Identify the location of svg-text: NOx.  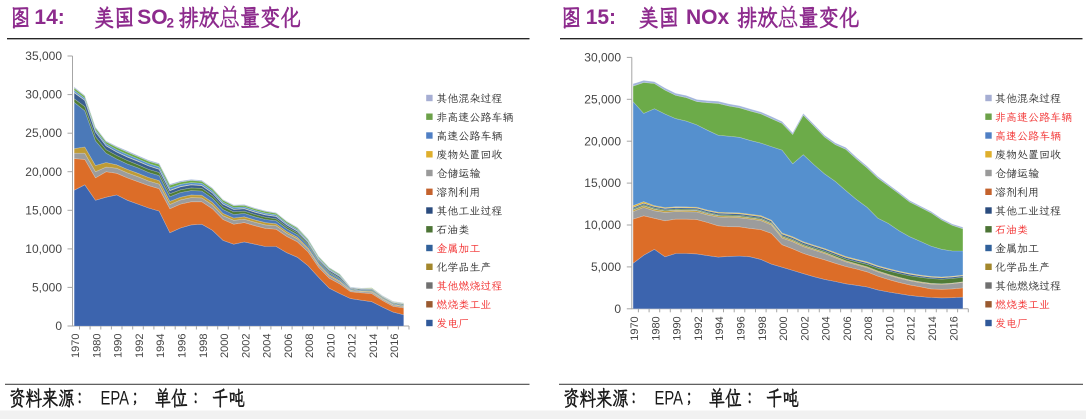
(708, 17).